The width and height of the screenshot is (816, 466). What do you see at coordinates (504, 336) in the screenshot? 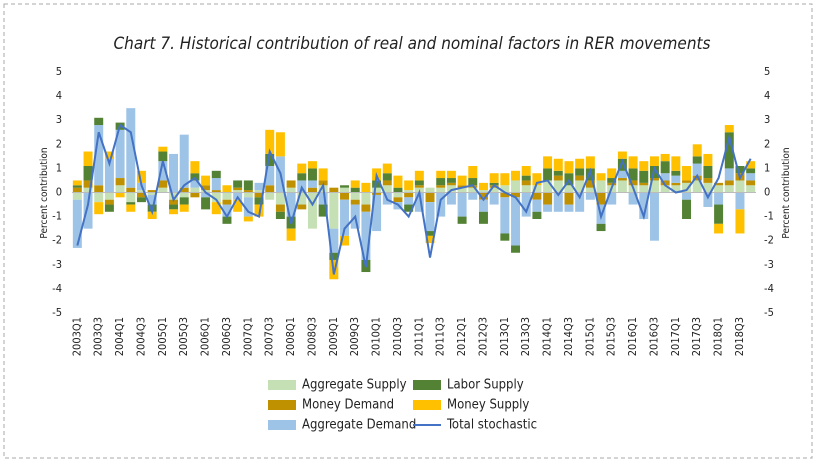
I see `x-tick-label: 2013Q1` at bounding box center [504, 336].